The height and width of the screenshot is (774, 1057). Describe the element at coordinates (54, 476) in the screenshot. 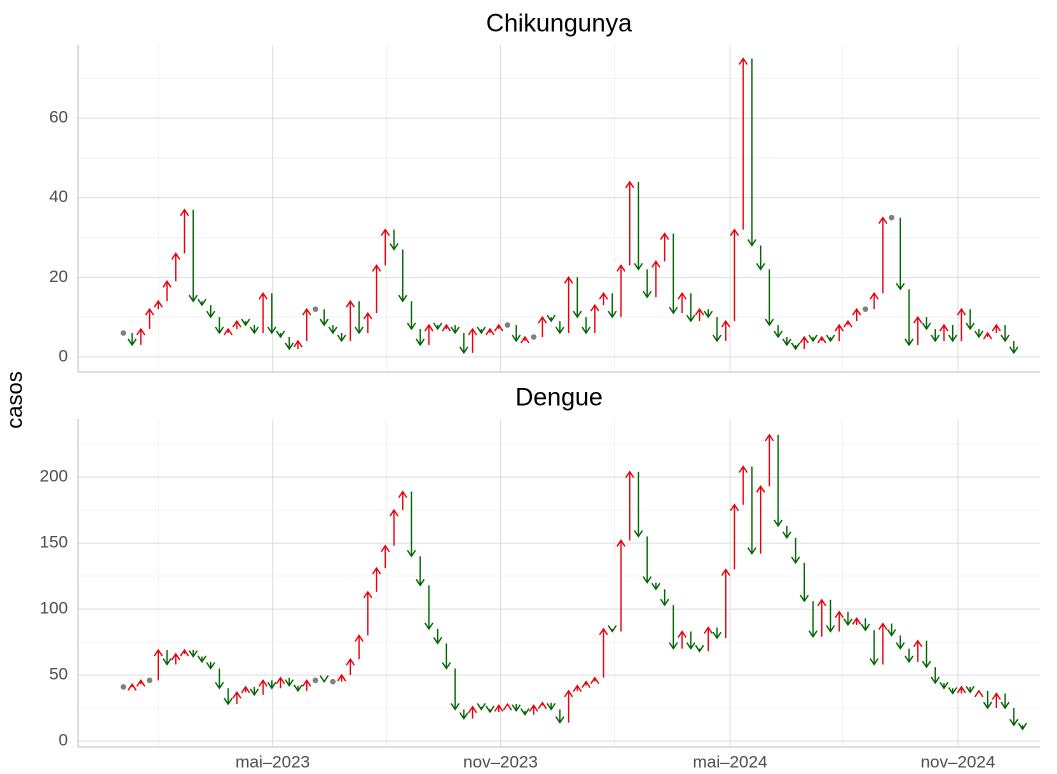

I see `y-tick-label: 200` at that location.